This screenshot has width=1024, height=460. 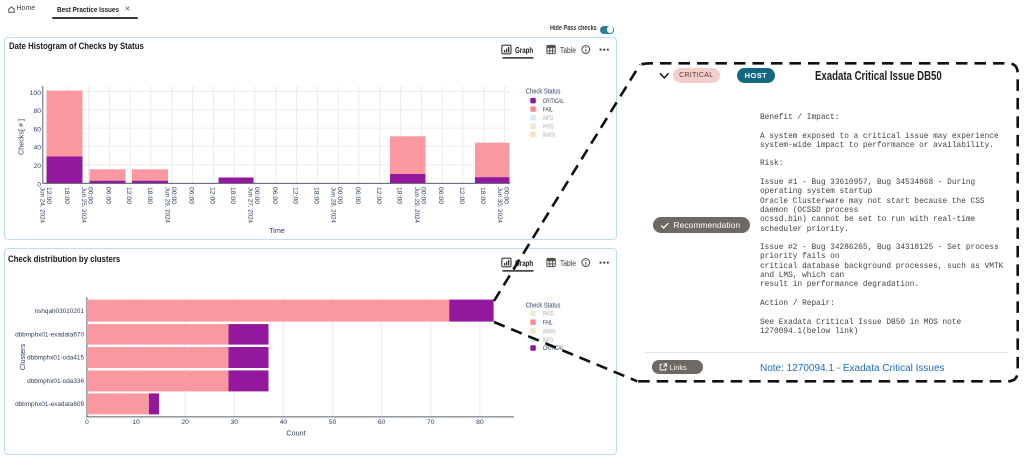 What do you see at coordinates (277, 230) in the screenshot?
I see `svg-text: Time` at bounding box center [277, 230].